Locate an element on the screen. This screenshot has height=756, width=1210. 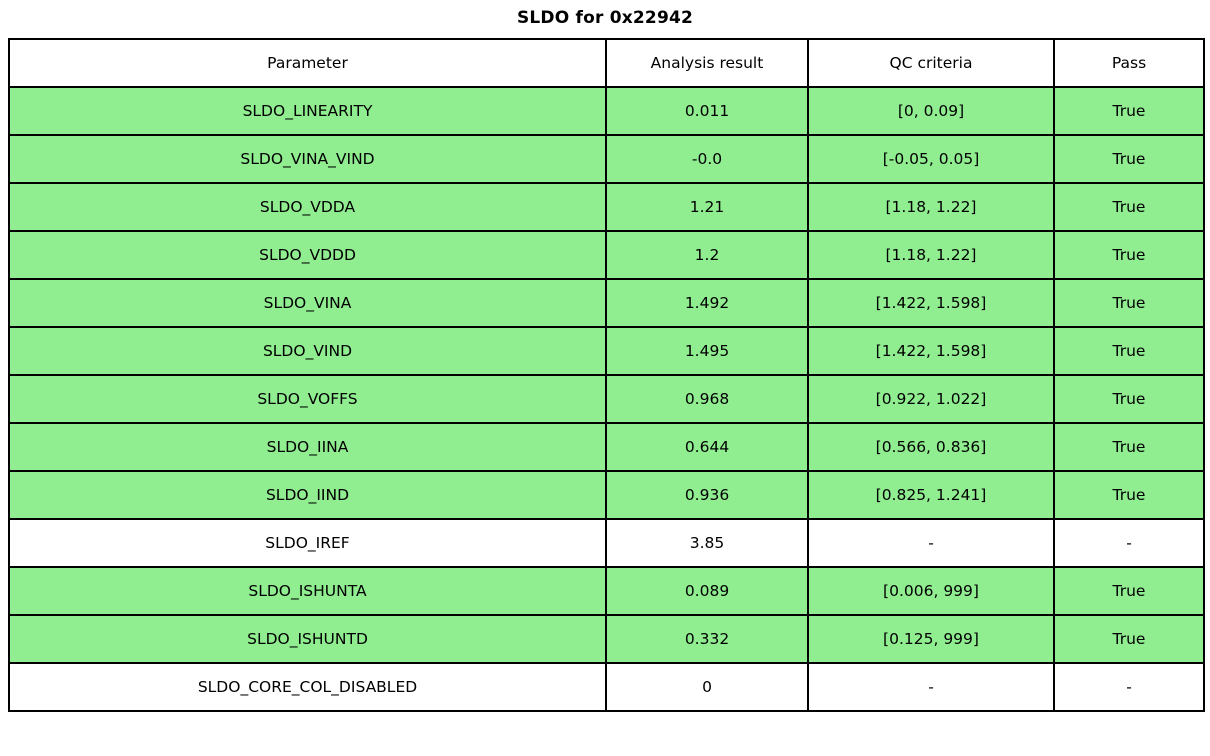
table-row: SLDO_IINA 0.644 [0.566, 0.836] True is located at coordinates (606, 447).